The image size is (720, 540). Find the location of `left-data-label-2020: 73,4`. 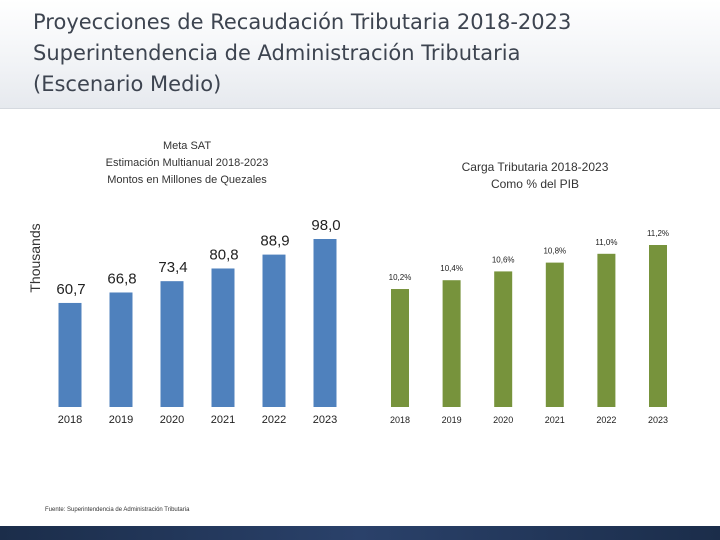

left-data-label-2020: 73,4 is located at coordinates (172, 267).